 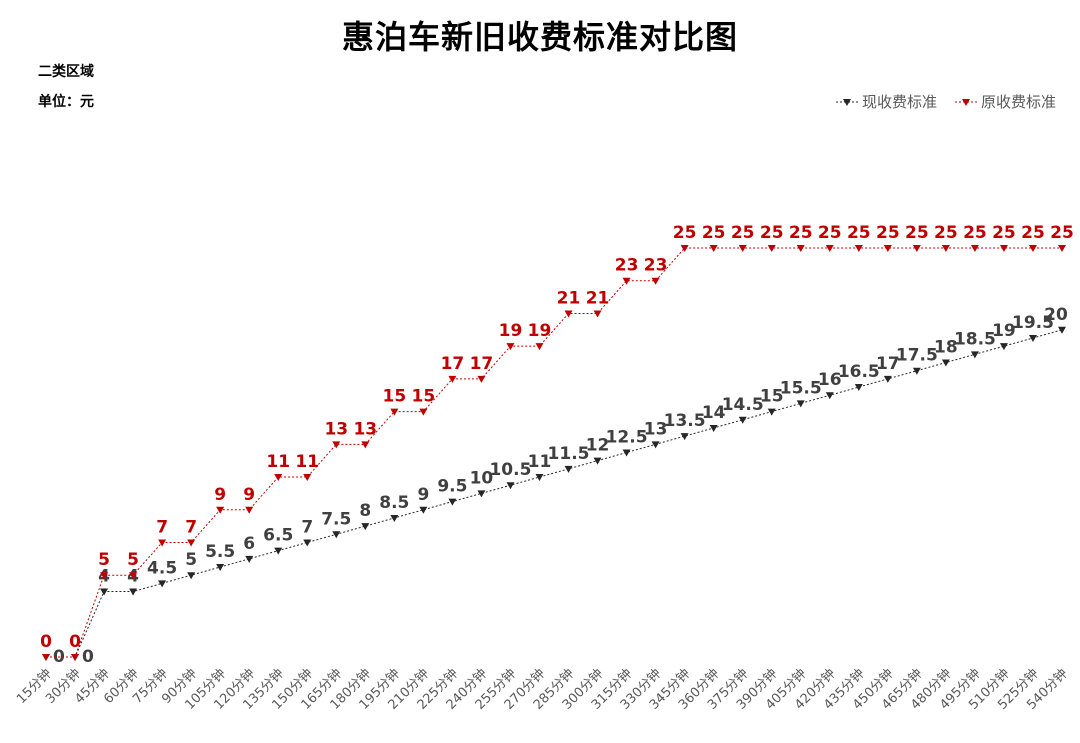 What do you see at coordinates (656, 429) in the screenshot?
I see `data-label-current: 13` at bounding box center [656, 429].